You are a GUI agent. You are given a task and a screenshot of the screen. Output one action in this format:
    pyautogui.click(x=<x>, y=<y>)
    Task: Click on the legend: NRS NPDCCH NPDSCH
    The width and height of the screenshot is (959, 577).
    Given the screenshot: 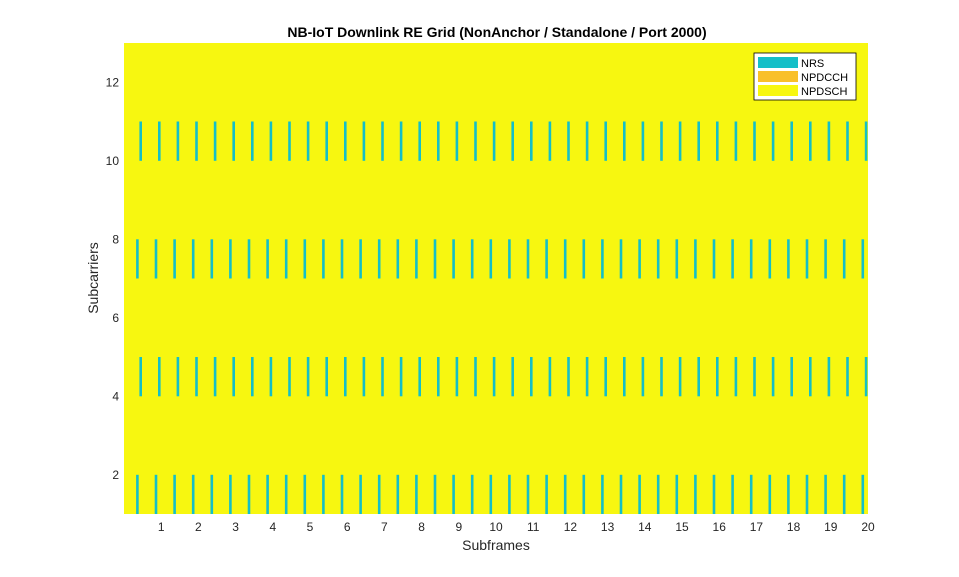 What is the action you would take?
    pyautogui.click(x=805, y=76)
    